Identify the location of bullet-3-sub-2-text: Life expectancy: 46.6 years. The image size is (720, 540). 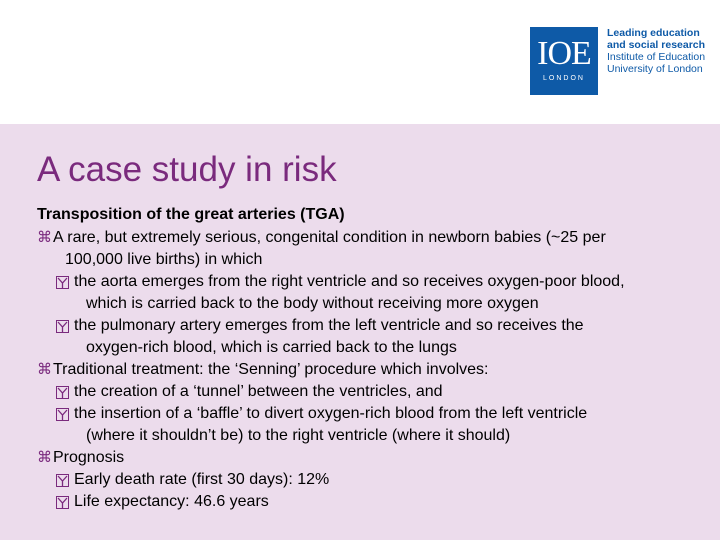
(171, 501).